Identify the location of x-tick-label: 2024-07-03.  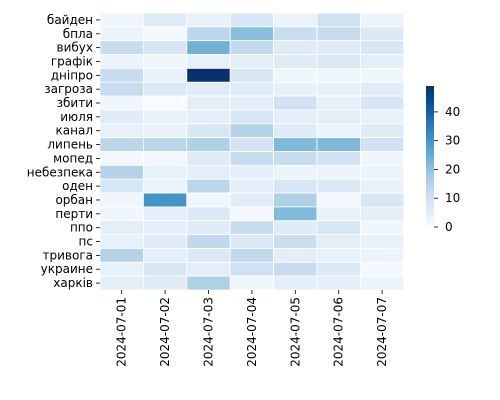
(209, 332).